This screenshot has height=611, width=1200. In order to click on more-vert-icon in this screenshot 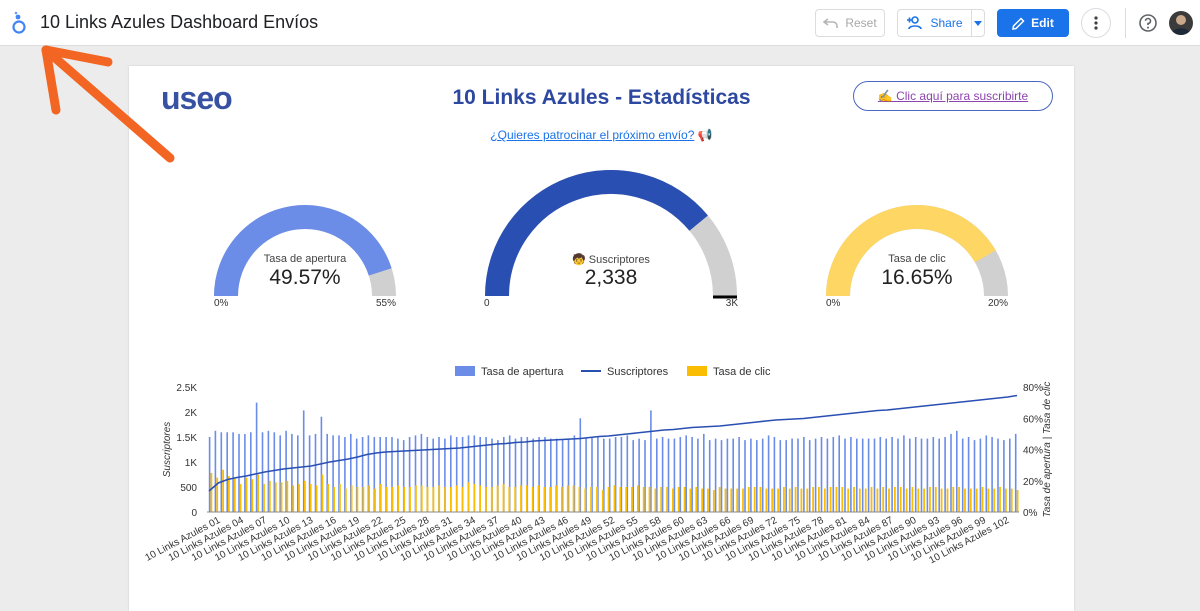, I will do `click(1096, 23)`.